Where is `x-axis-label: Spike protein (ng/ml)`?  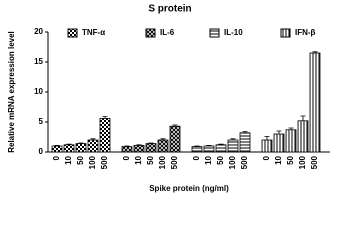
x-axis-label: Spike protein (ng/ml) is located at coordinates (189, 188).